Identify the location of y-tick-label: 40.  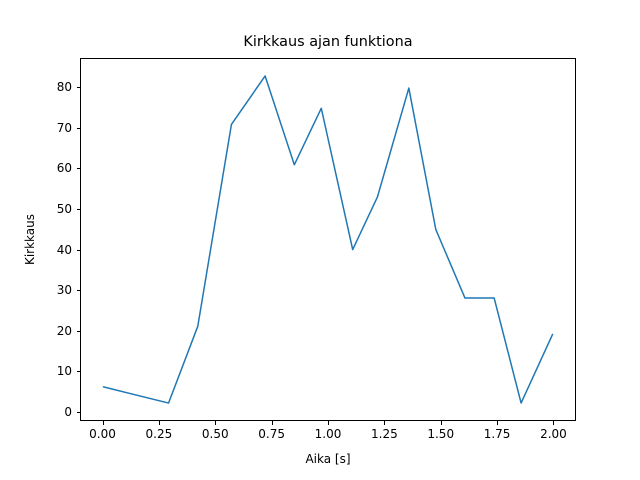
(64, 249).